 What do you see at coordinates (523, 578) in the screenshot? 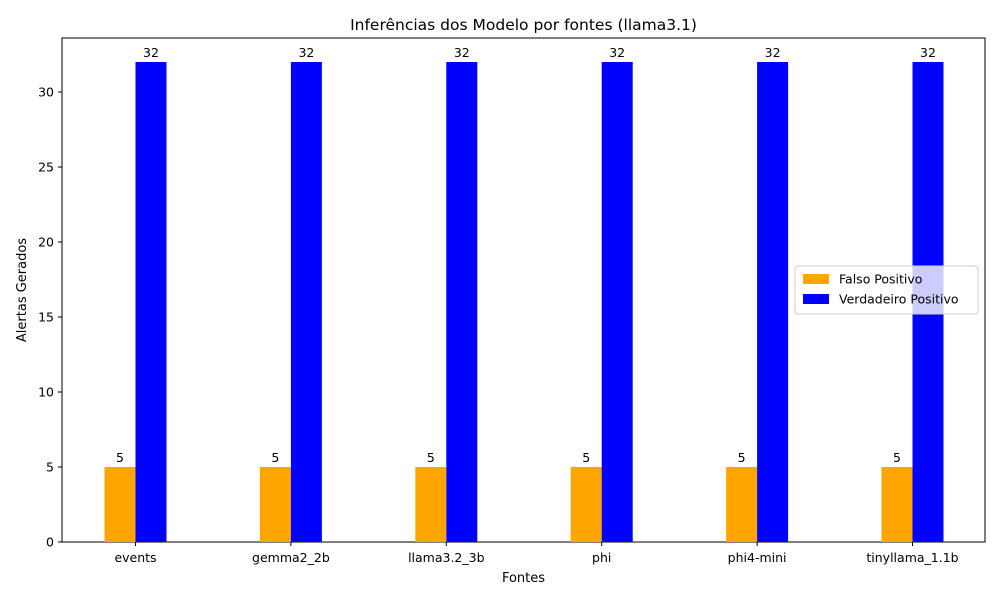
I see `x-axis-label: Fontes` at bounding box center [523, 578].